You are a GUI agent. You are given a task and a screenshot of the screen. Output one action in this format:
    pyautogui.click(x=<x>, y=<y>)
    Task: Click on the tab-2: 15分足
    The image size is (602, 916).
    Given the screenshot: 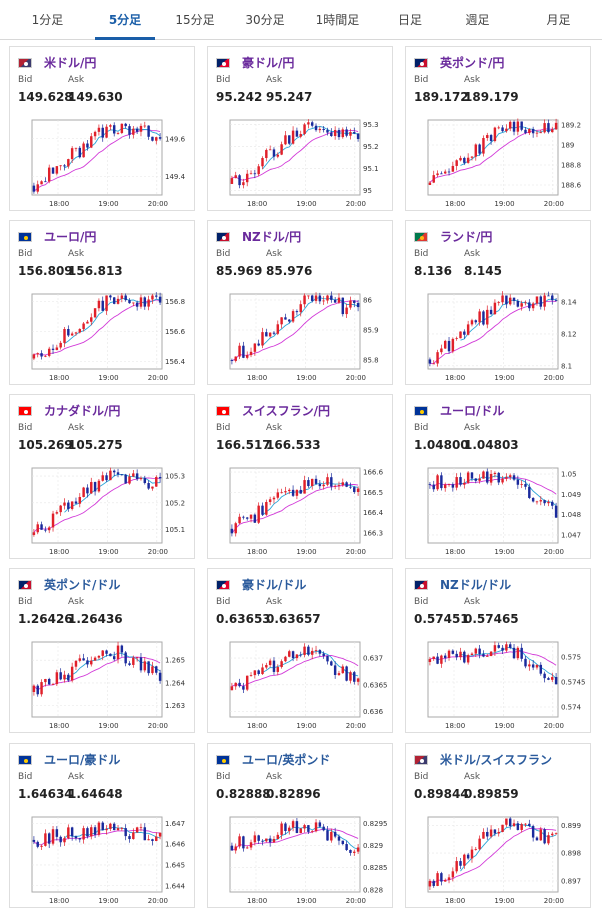 What is the action you would take?
    pyautogui.click(x=195, y=20)
    